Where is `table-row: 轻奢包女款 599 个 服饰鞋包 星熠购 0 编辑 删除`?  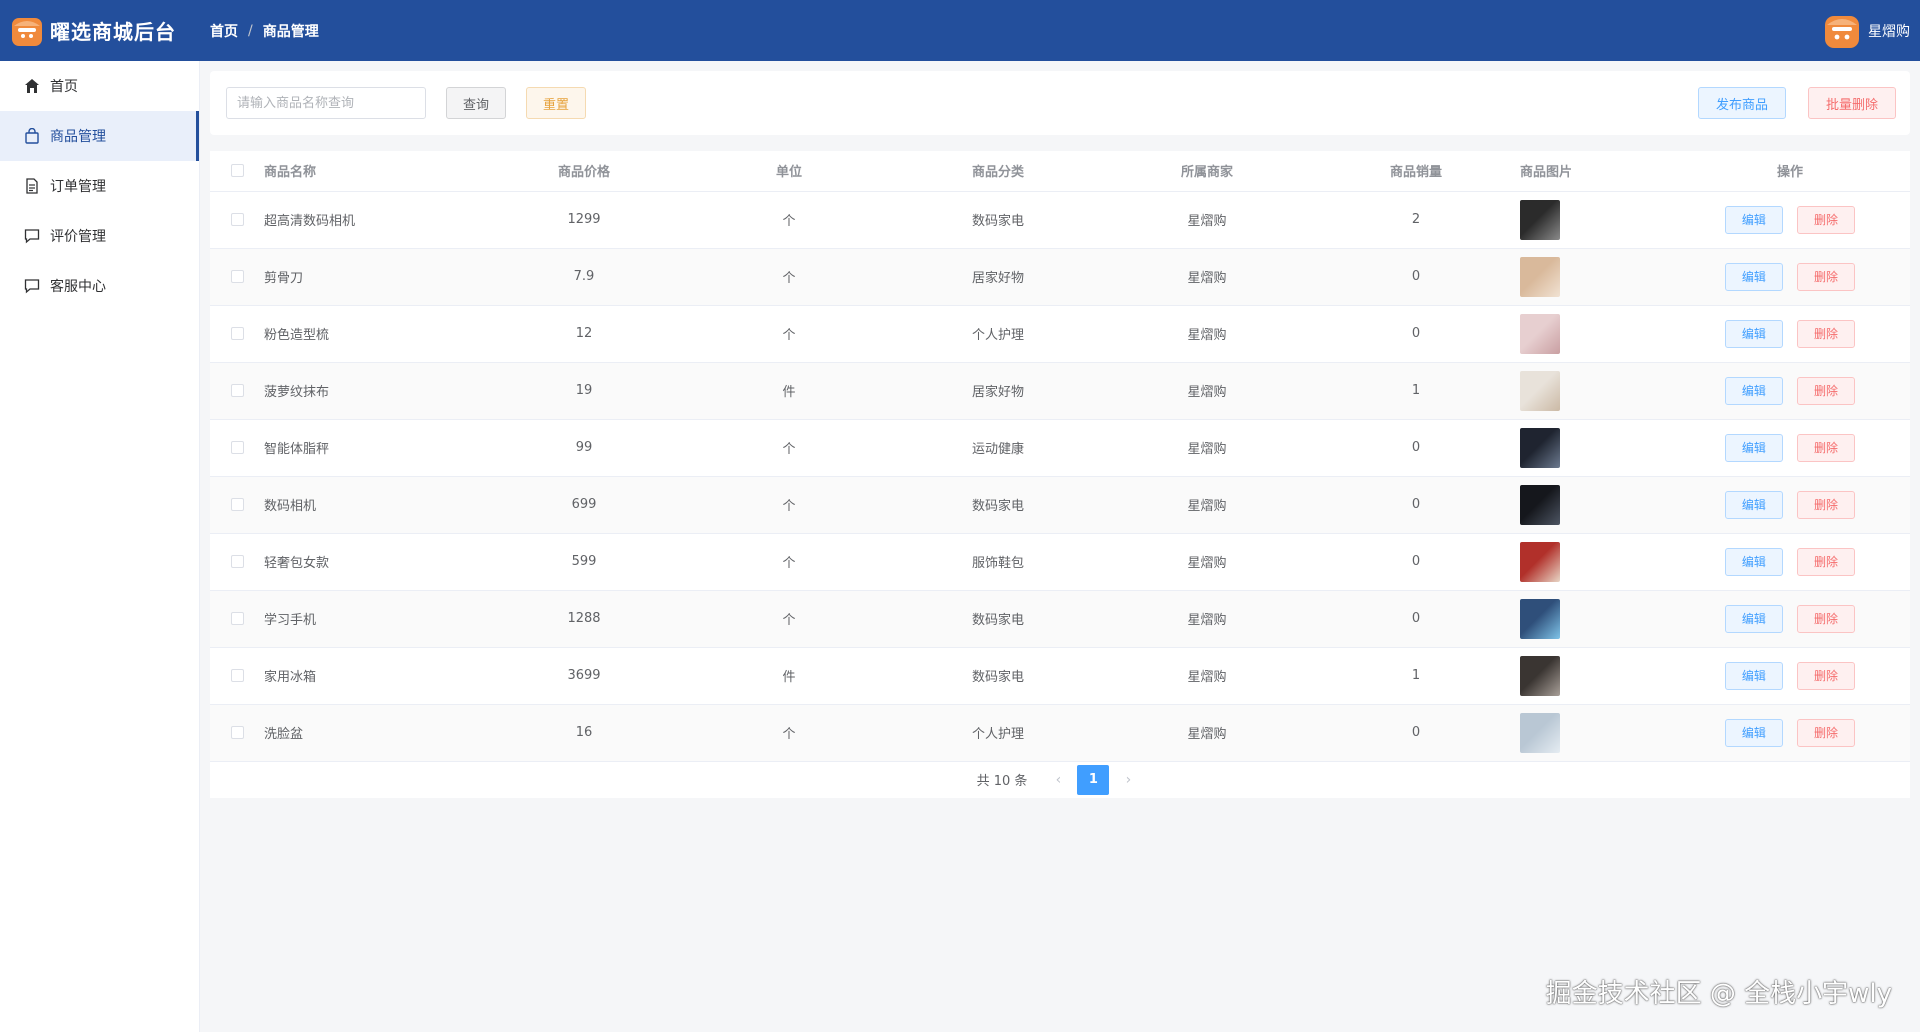 table-row: 轻奢包女款 599 个 服饰鞋包 星熠购 0 编辑 删除 is located at coordinates (1060, 562).